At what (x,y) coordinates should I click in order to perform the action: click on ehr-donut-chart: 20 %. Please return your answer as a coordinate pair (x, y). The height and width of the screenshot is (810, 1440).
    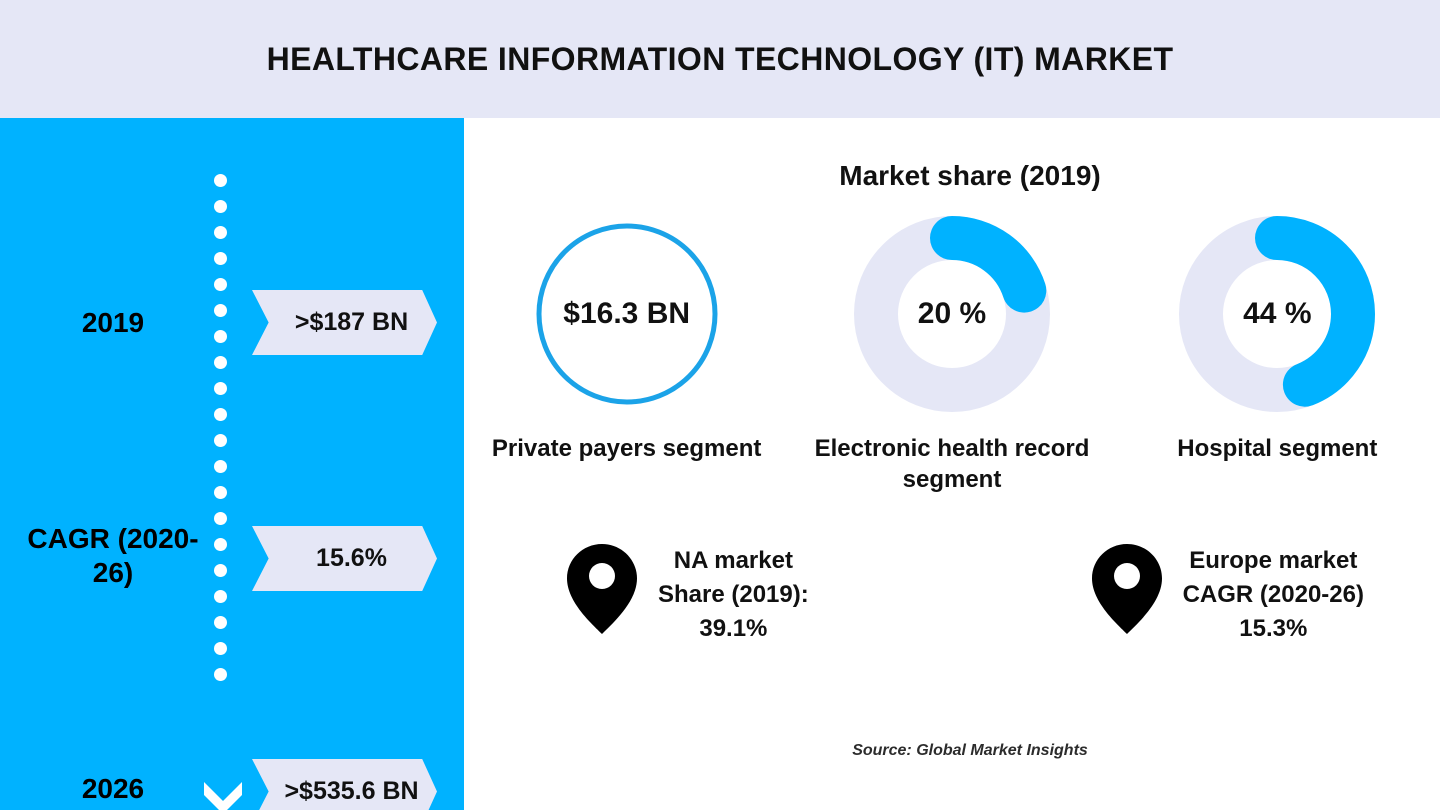
    Looking at the image, I should click on (952, 314).